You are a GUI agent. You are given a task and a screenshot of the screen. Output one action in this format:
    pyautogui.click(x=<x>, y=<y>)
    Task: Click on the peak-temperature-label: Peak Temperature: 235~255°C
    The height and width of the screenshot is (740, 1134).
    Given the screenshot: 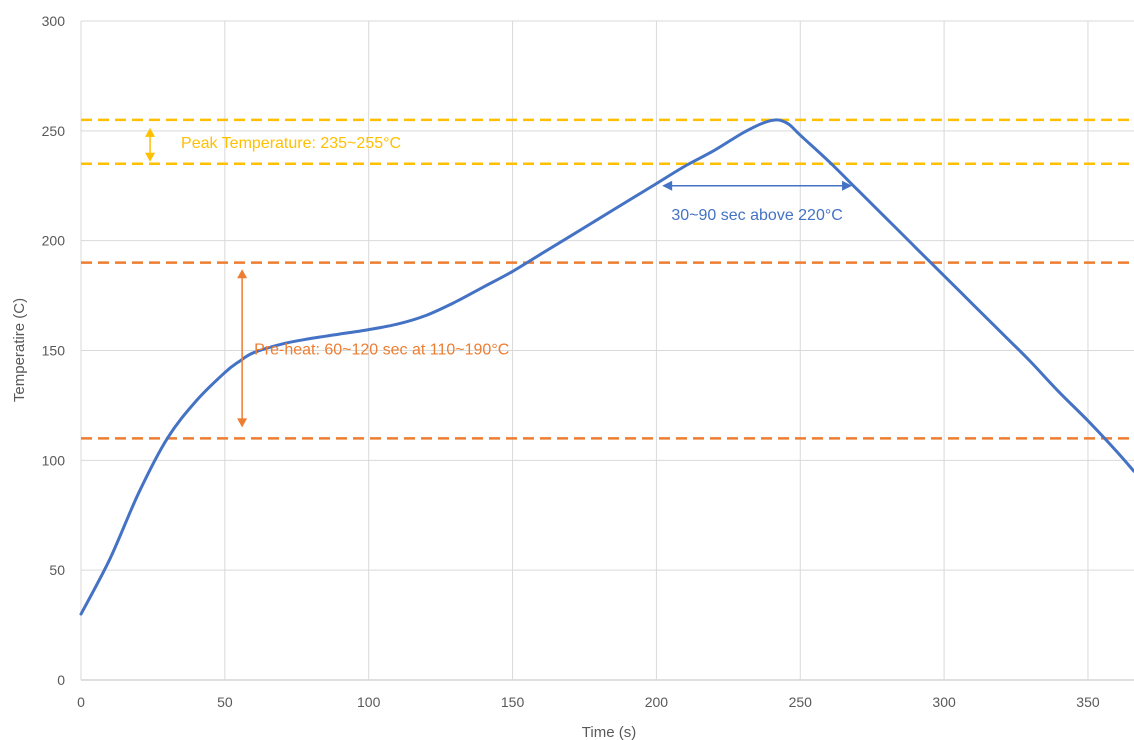 What is the action you would take?
    pyautogui.click(x=291, y=143)
    